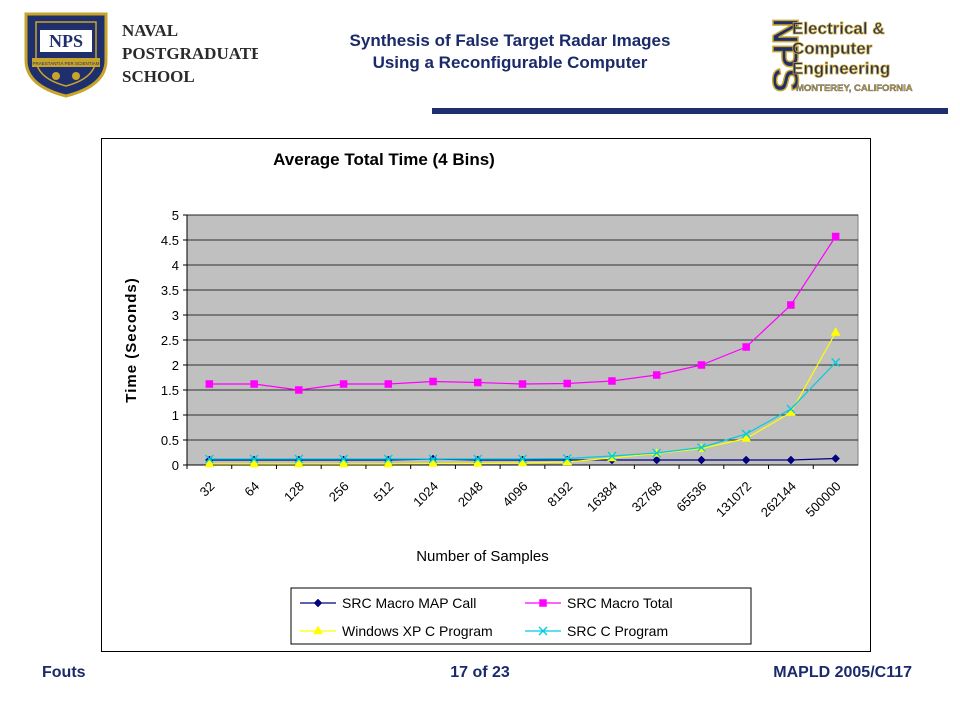  I want to click on slide-title-line2: Using a Reconfigurable Computer, so click(510, 62).